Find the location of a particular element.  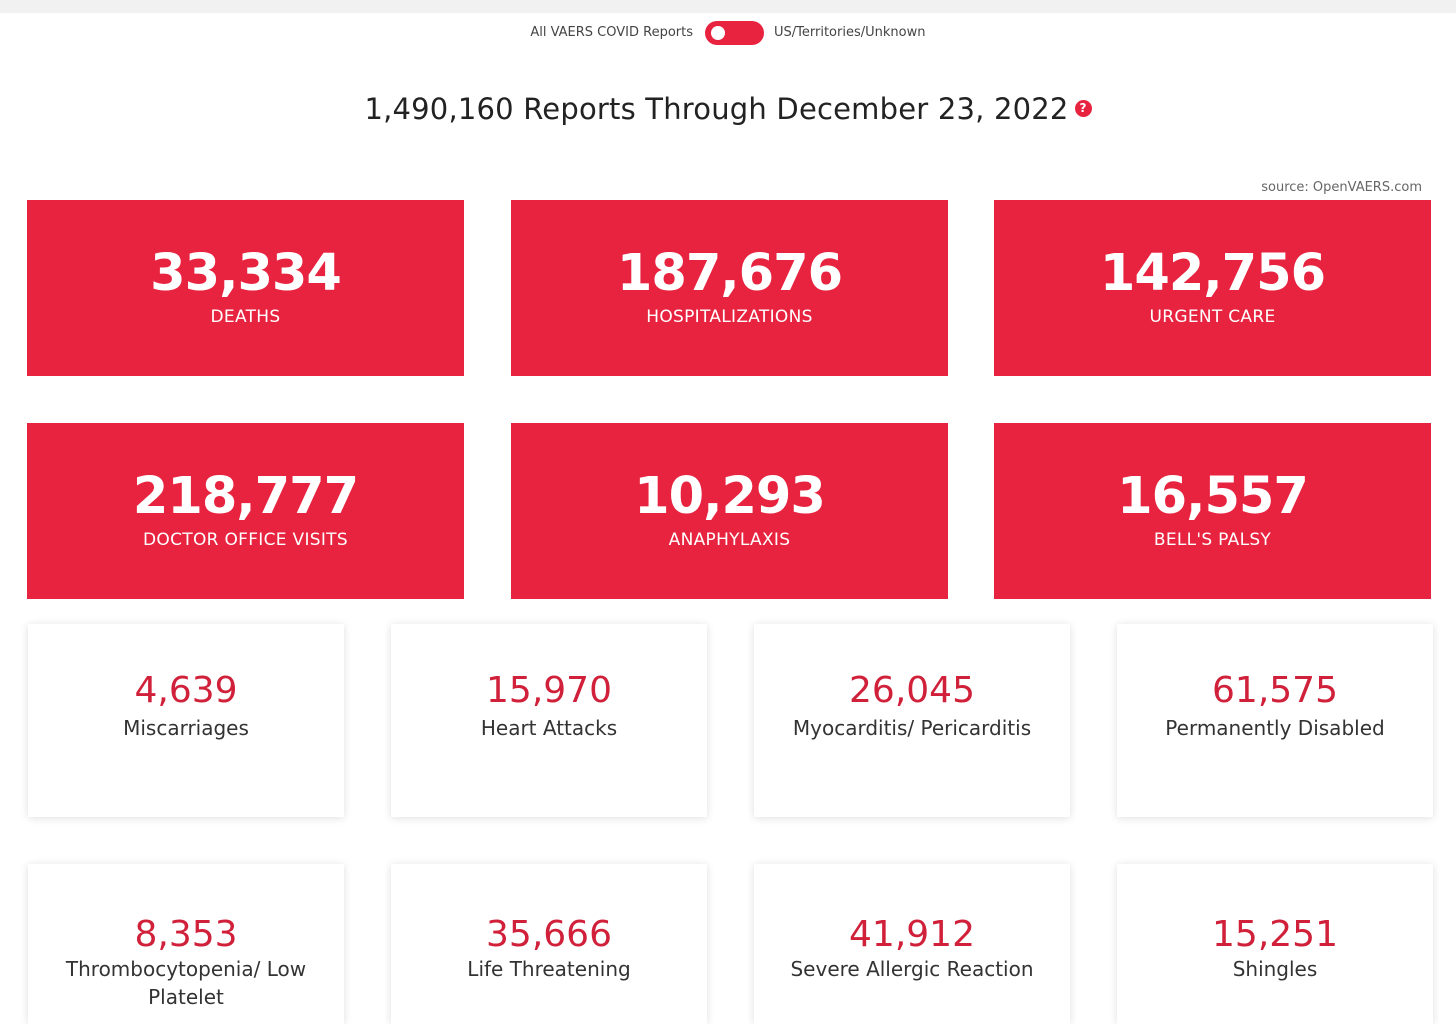

stat-card-severe-allergic-reaction: 41,912 Severe Allergic Reaction is located at coordinates (912, 944).